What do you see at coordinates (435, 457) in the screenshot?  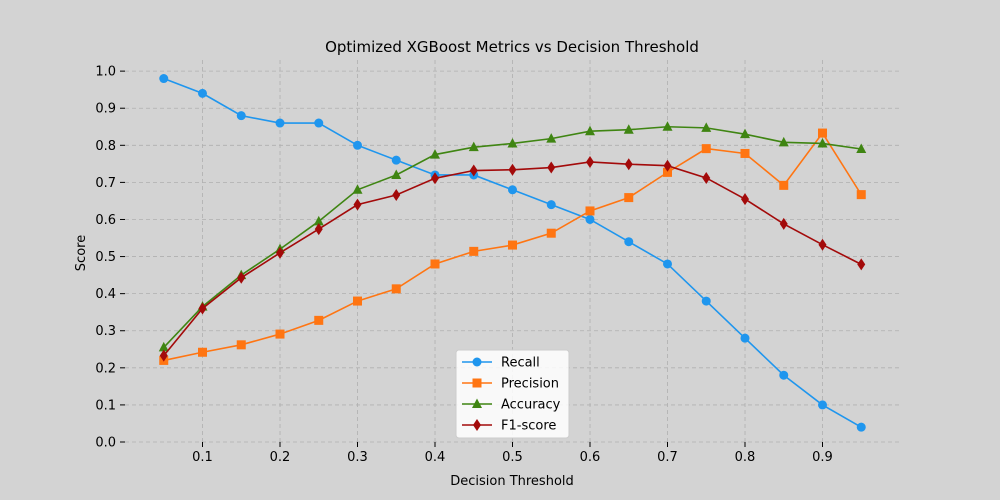 I see `x-tick-label: 0.4` at bounding box center [435, 457].